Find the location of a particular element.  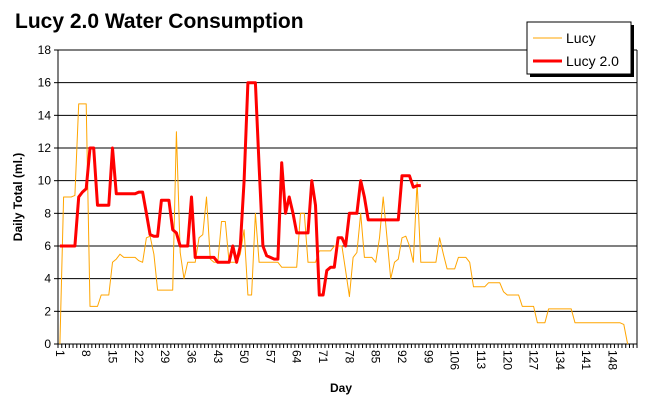

x-tick-label: 15 is located at coordinates (113, 357).